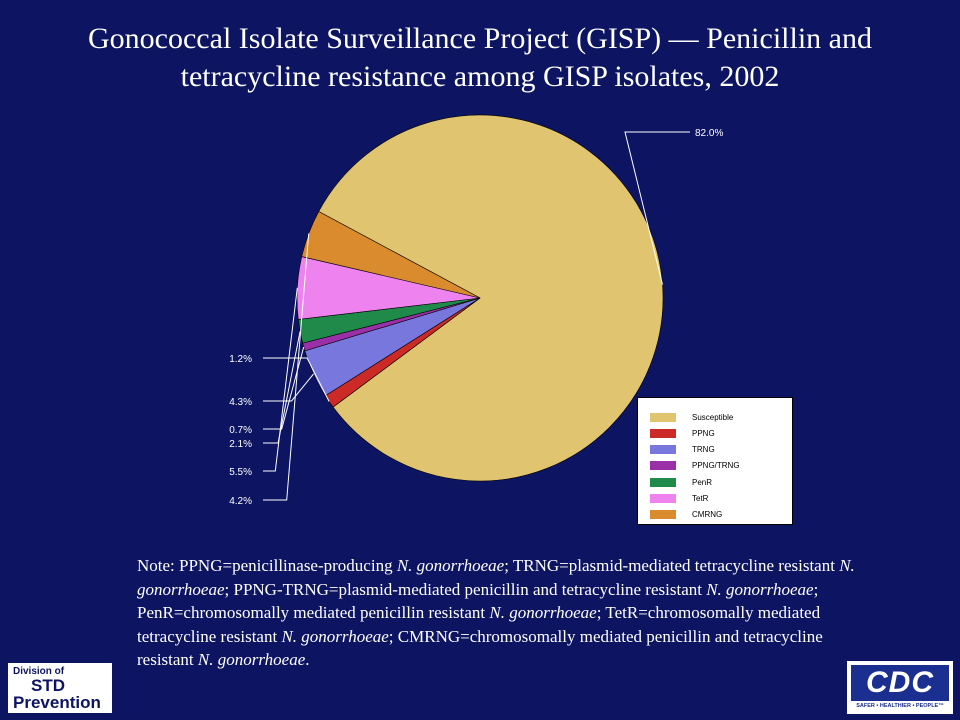  What do you see at coordinates (240, 430) in the screenshot?
I see `data-label: 0.7%` at bounding box center [240, 430].